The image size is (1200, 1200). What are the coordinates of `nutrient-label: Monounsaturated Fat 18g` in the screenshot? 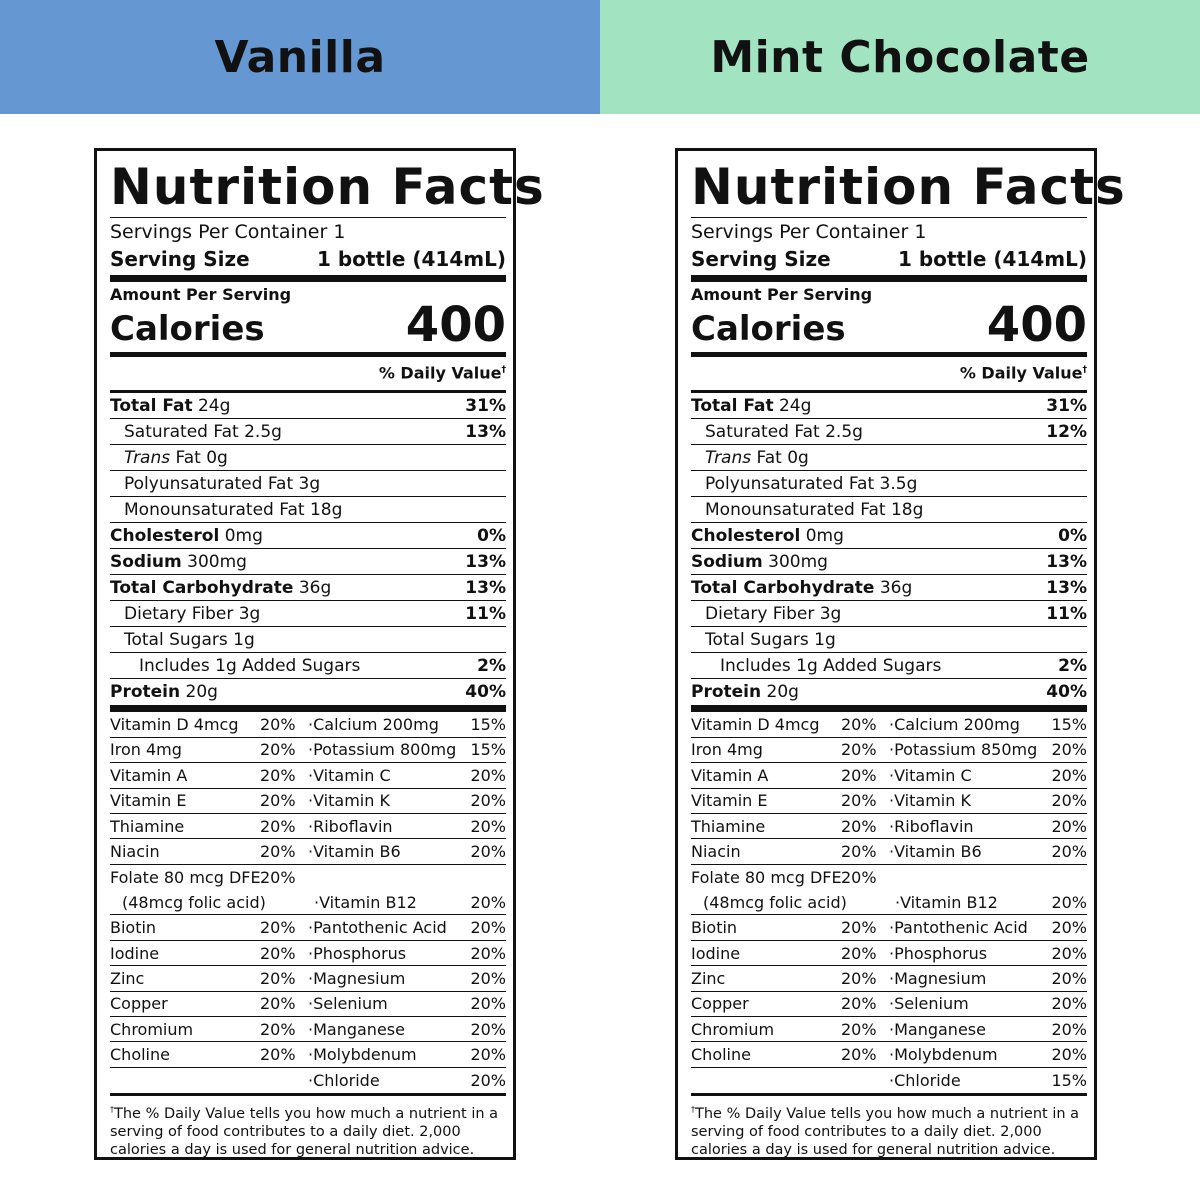 It's located at (226, 510).